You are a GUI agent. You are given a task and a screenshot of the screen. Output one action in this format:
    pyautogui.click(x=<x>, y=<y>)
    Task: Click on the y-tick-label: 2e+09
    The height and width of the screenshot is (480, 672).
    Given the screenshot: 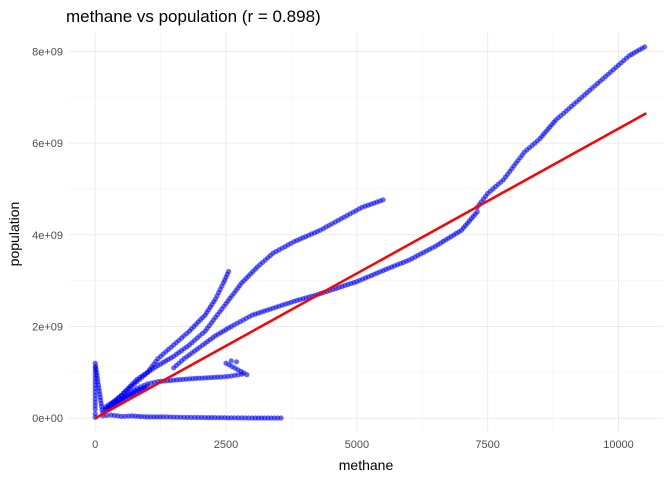 What is the action you would take?
    pyautogui.click(x=47, y=328)
    